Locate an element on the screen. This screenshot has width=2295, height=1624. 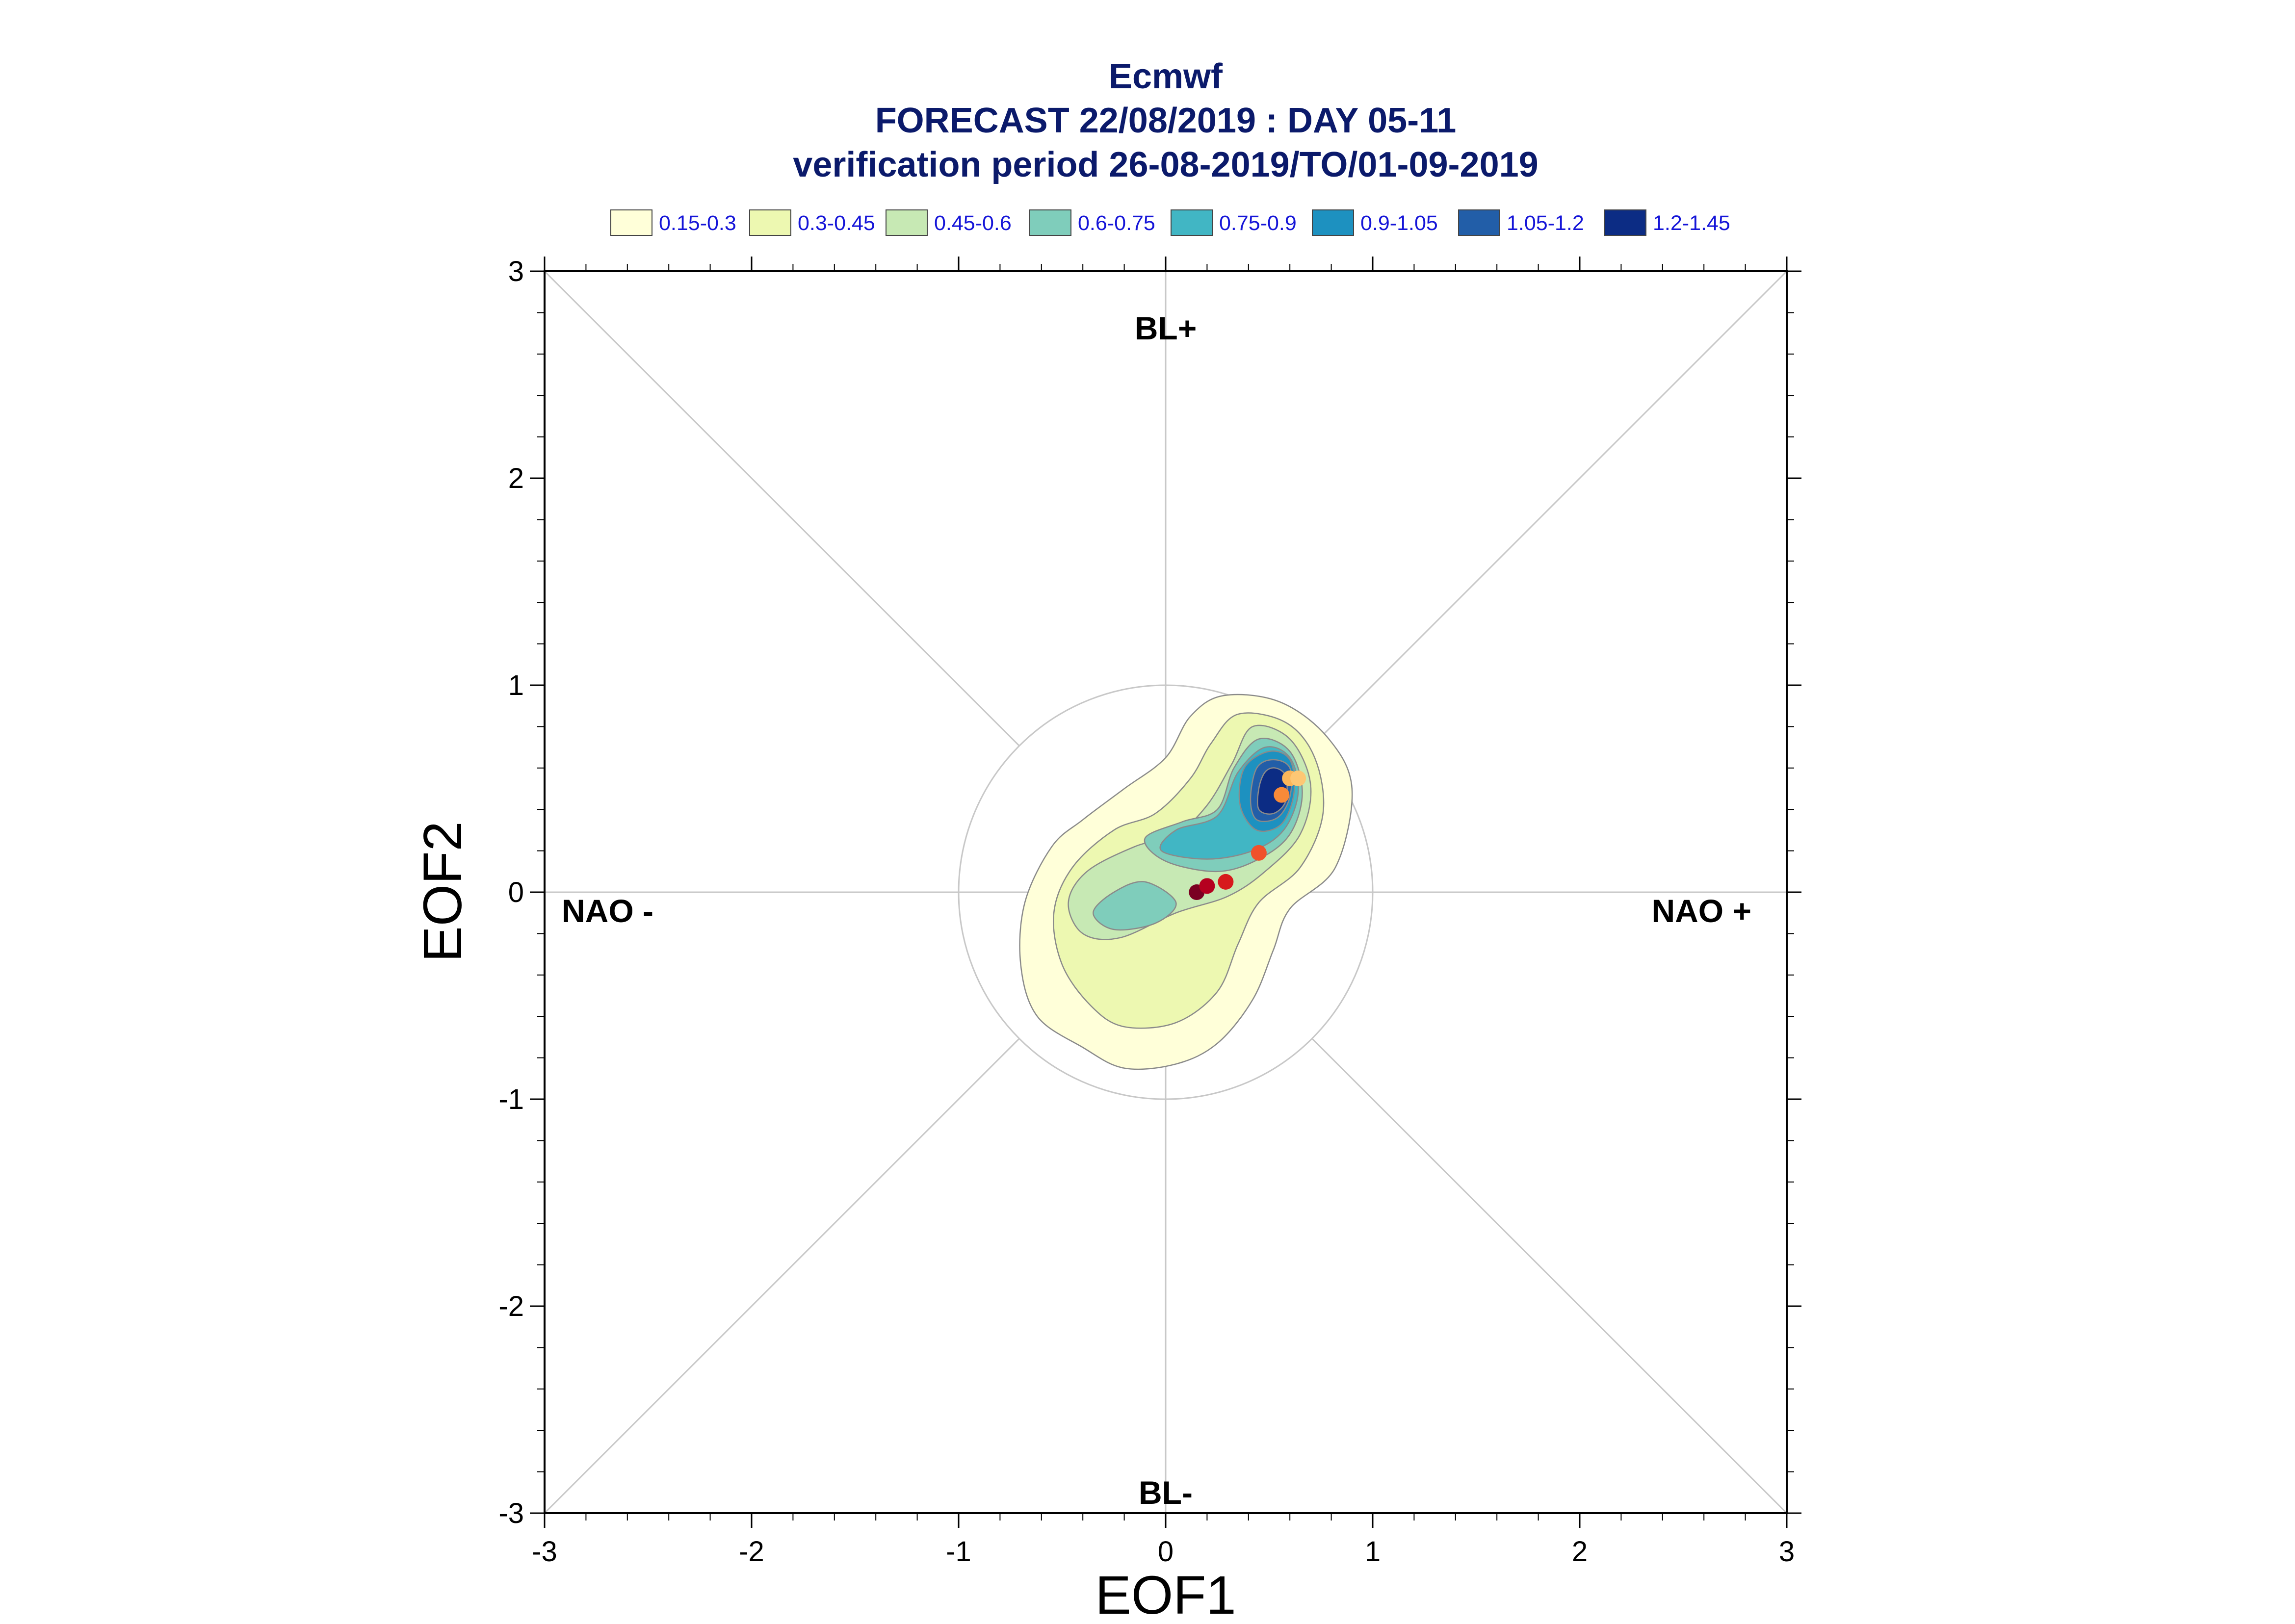
legend-label-3: 0.6-0.75 is located at coordinates (1116, 223).